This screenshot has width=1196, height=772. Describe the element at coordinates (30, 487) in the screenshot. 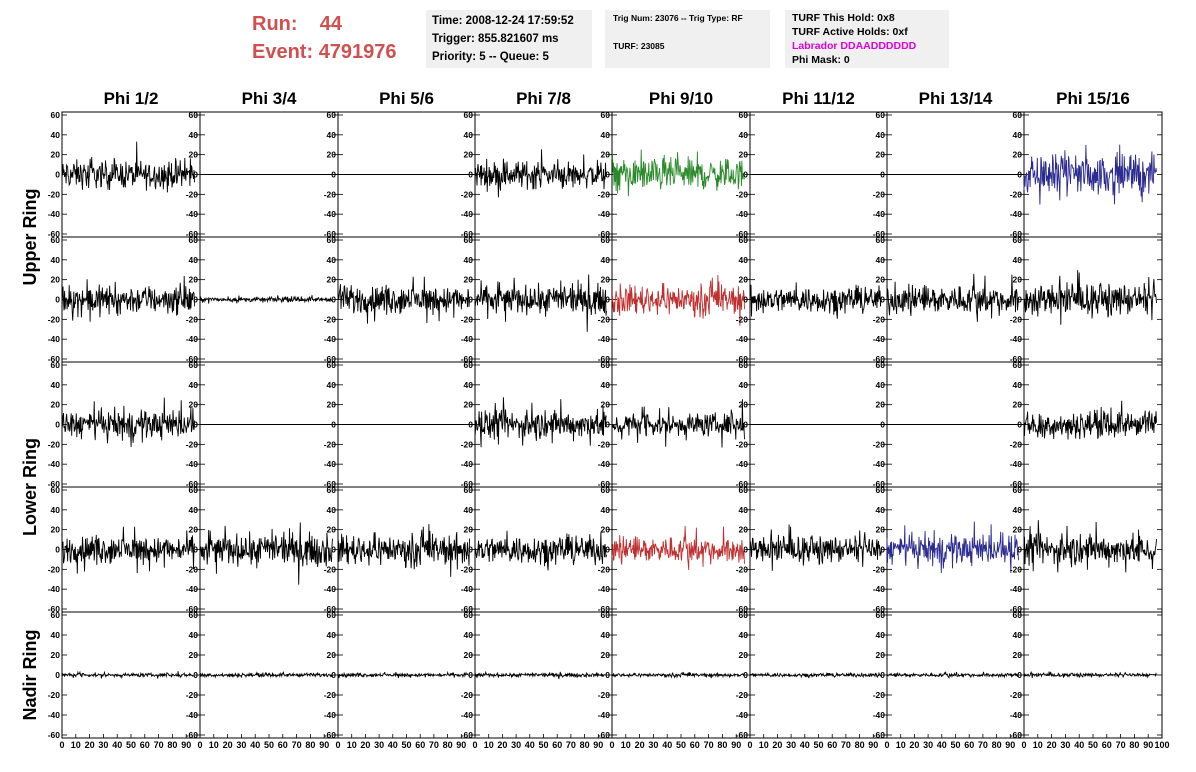

I see `row-label: Lower Ring` at that location.